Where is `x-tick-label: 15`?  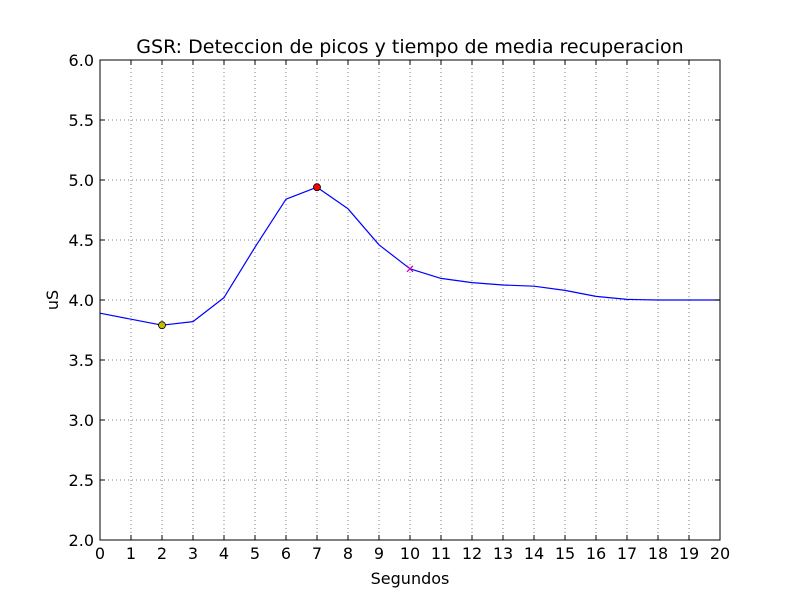 x-tick-label: 15 is located at coordinates (565, 553).